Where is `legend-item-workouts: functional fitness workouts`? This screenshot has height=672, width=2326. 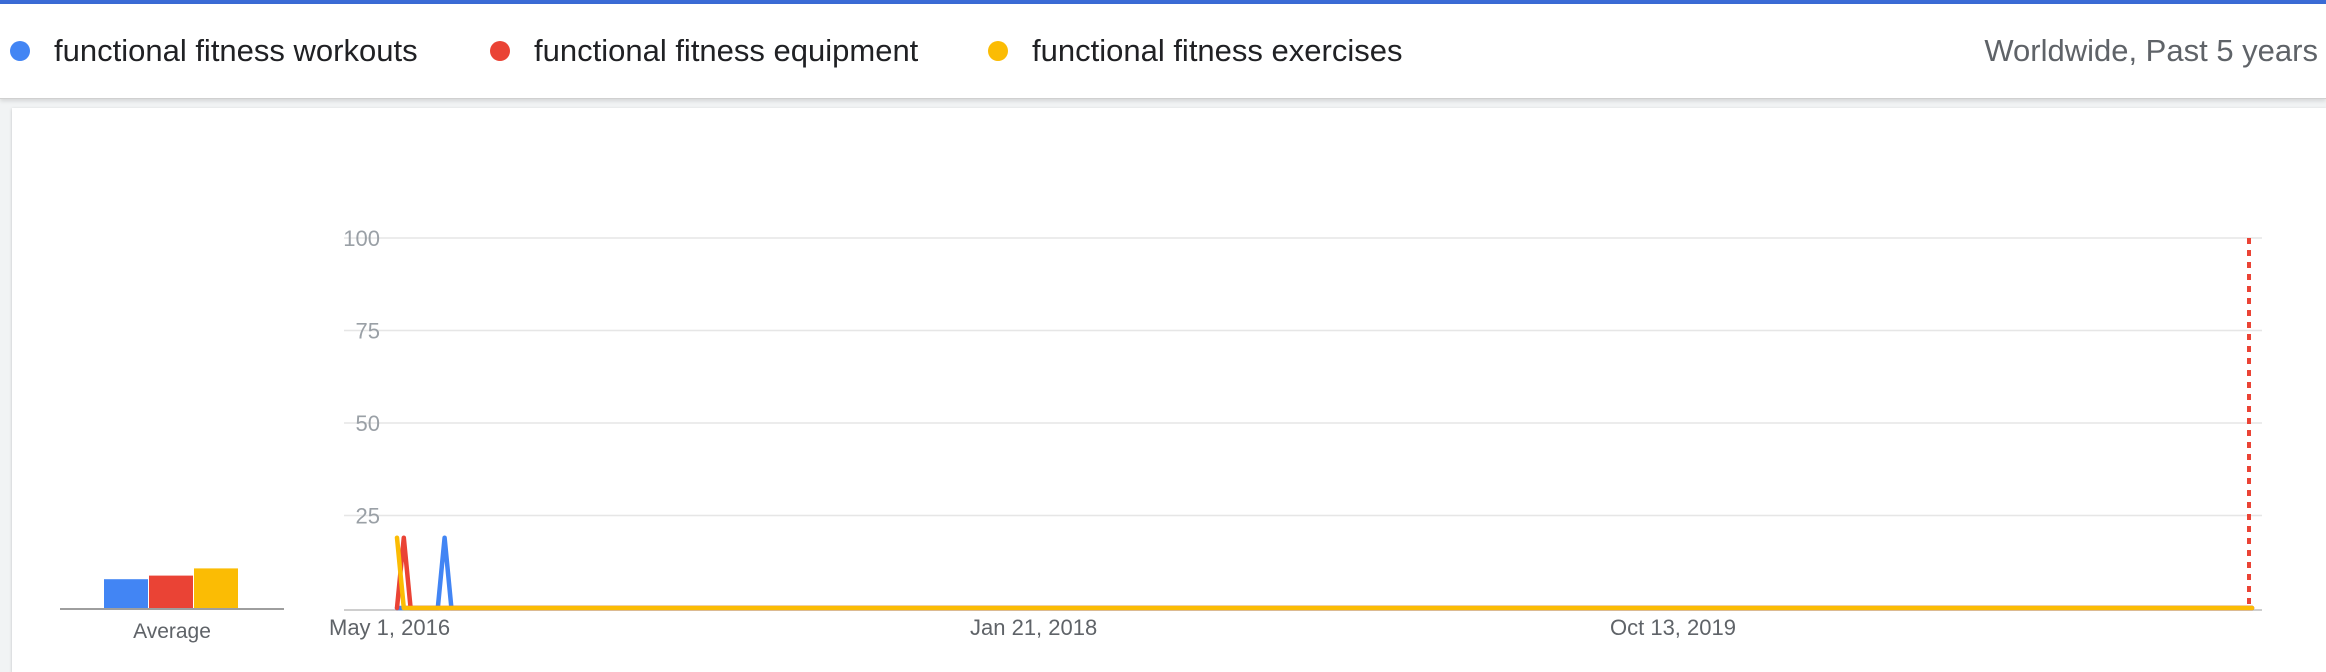
legend-item-workouts: functional fitness workouts is located at coordinates (214, 51).